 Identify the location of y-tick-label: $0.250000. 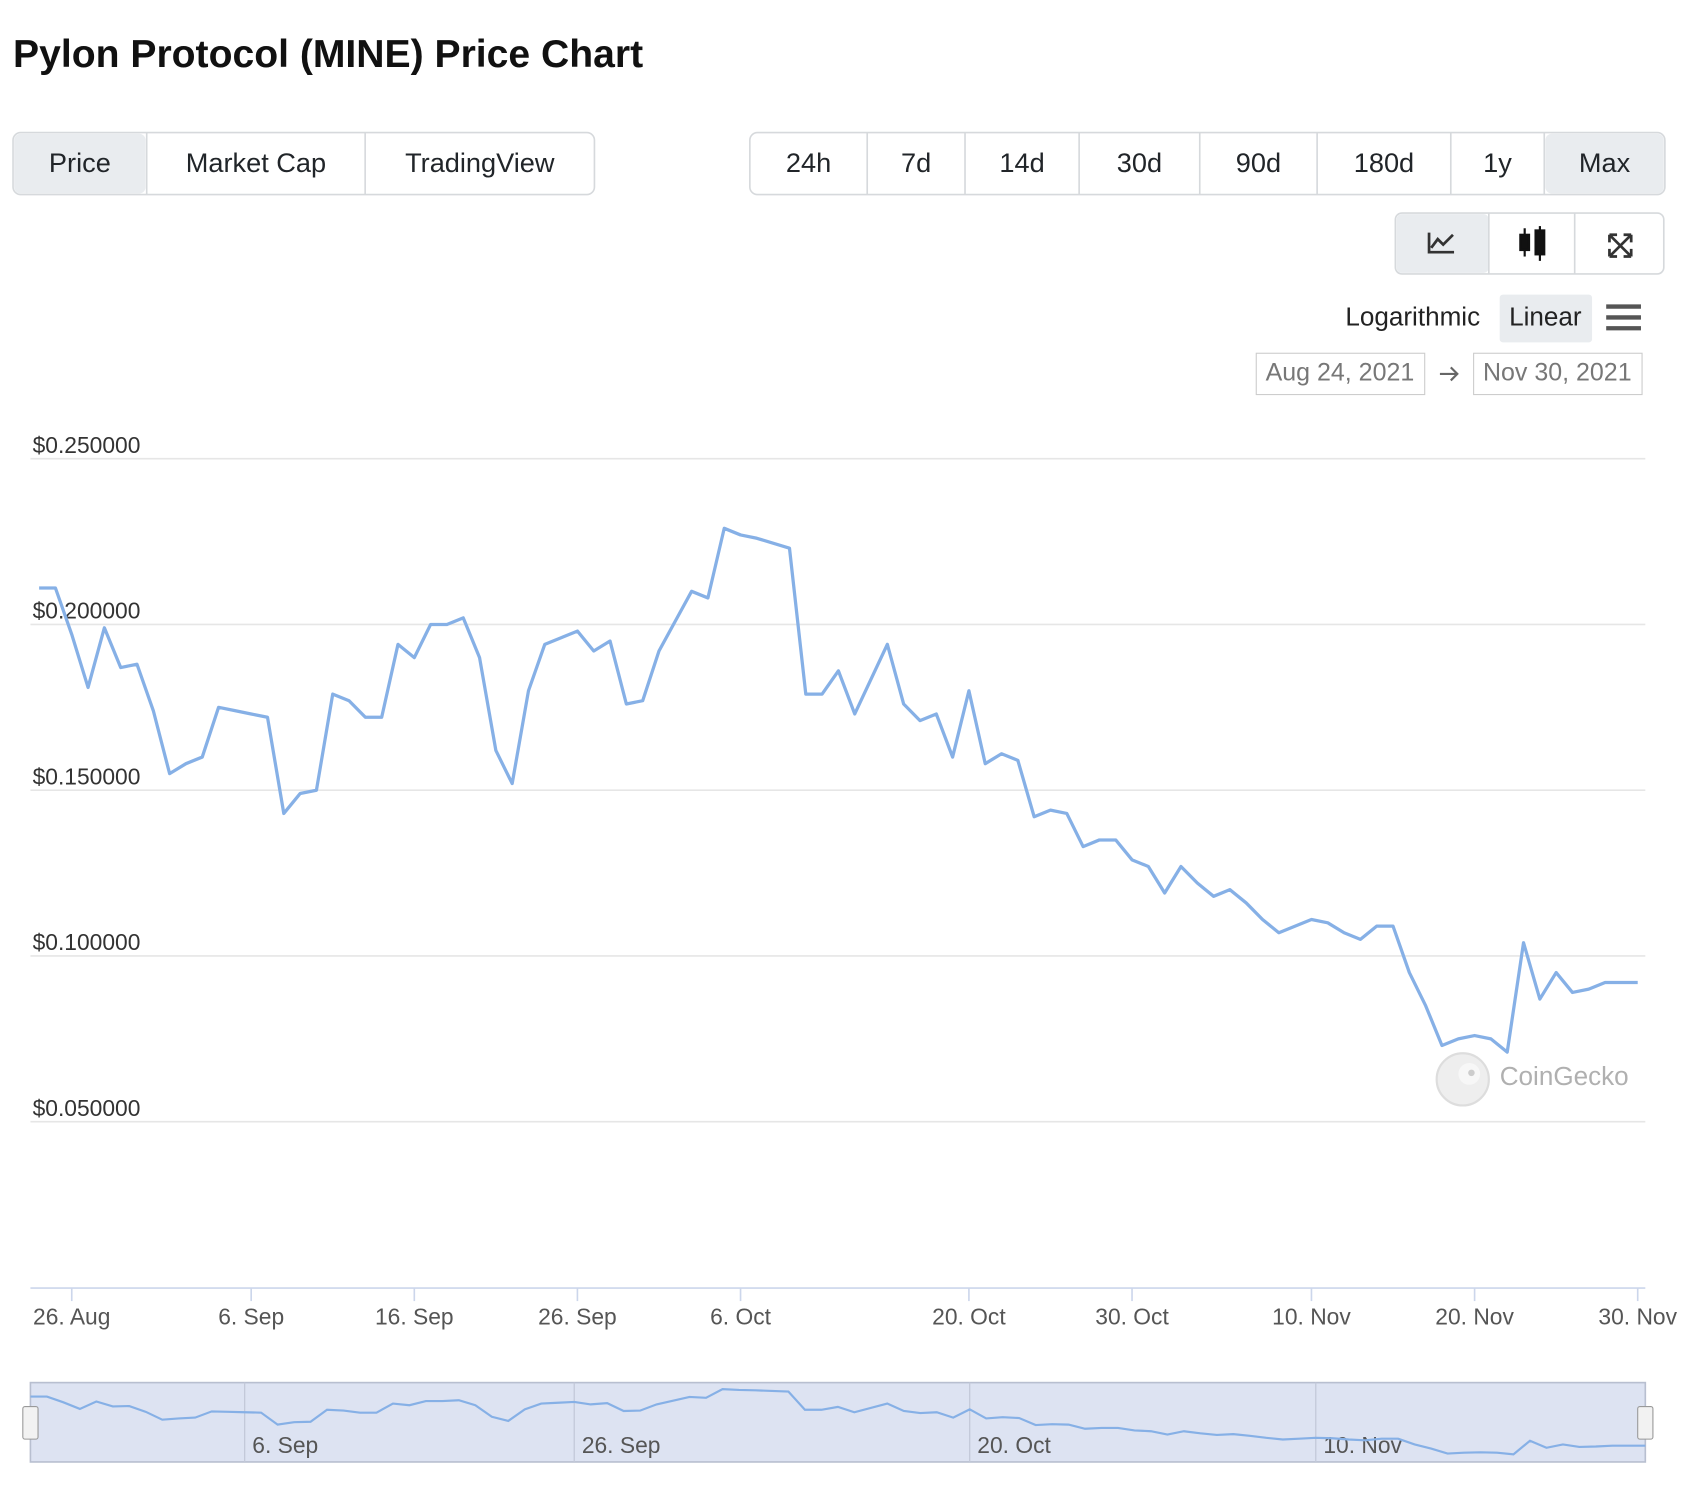
(87, 445).